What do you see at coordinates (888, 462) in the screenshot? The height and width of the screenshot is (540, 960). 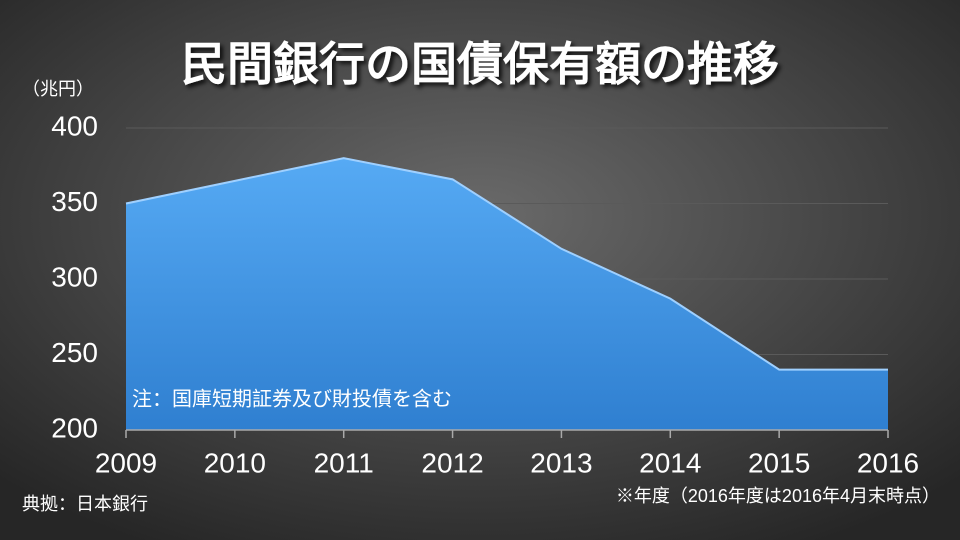 I see `x-tick-label: 2016` at bounding box center [888, 462].